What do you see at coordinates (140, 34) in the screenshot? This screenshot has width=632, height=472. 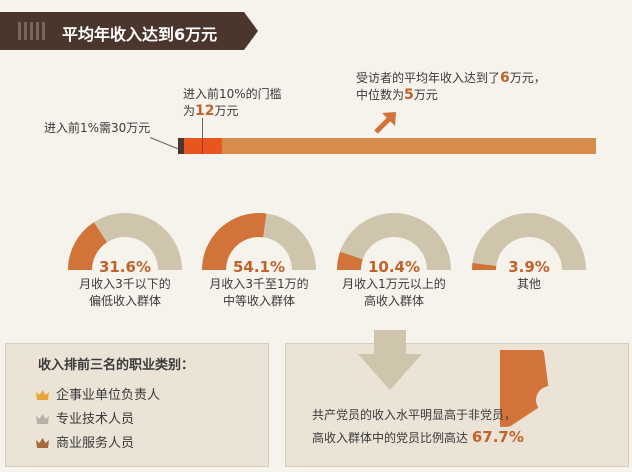 I see `page-title: 平均年收入达到6万元` at bounding box center [140, 34].